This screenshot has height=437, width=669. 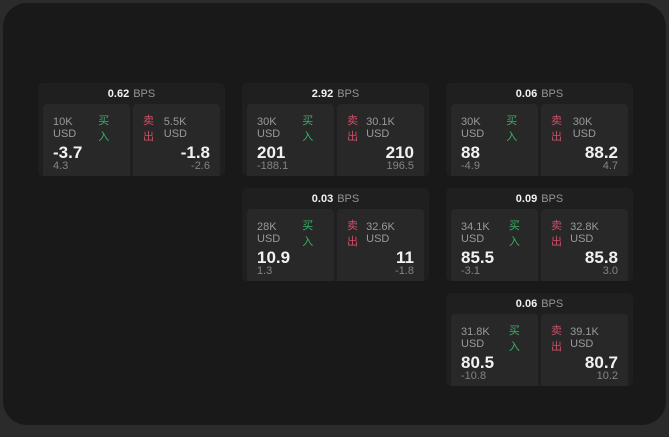 I want to click on buy-size-label: 28K USD, so click(x=269, y=233).